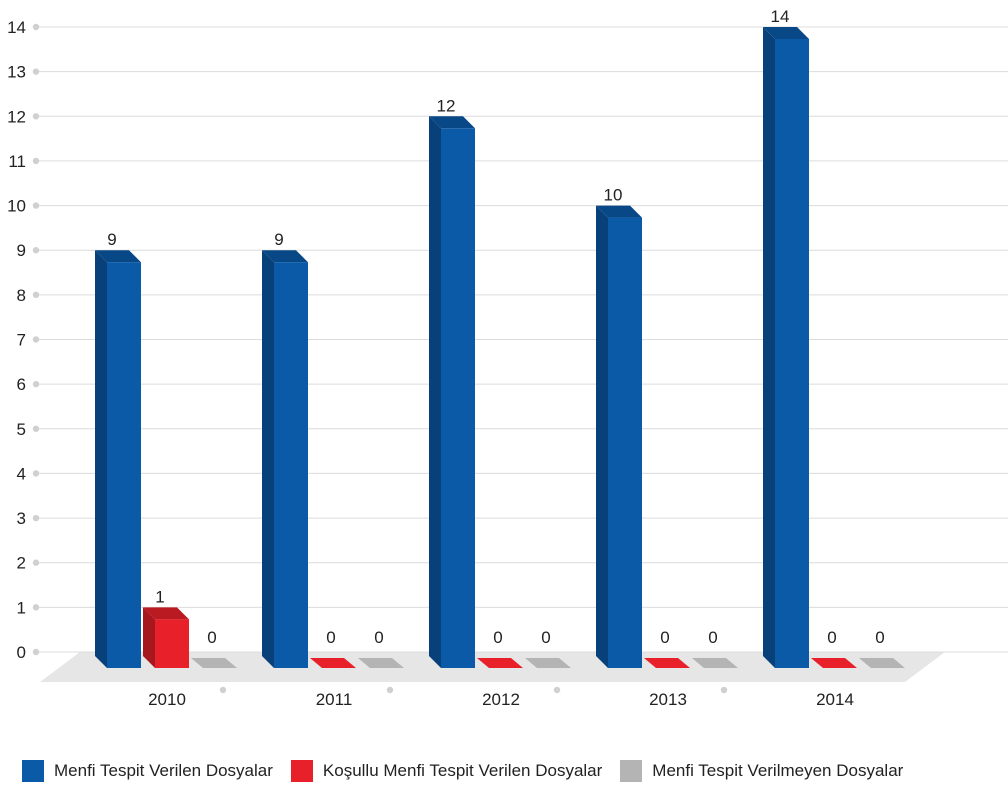 The height and width of the screenshot is (797, 1008). I want to click on bar-2013-s2, so click(715, 663).